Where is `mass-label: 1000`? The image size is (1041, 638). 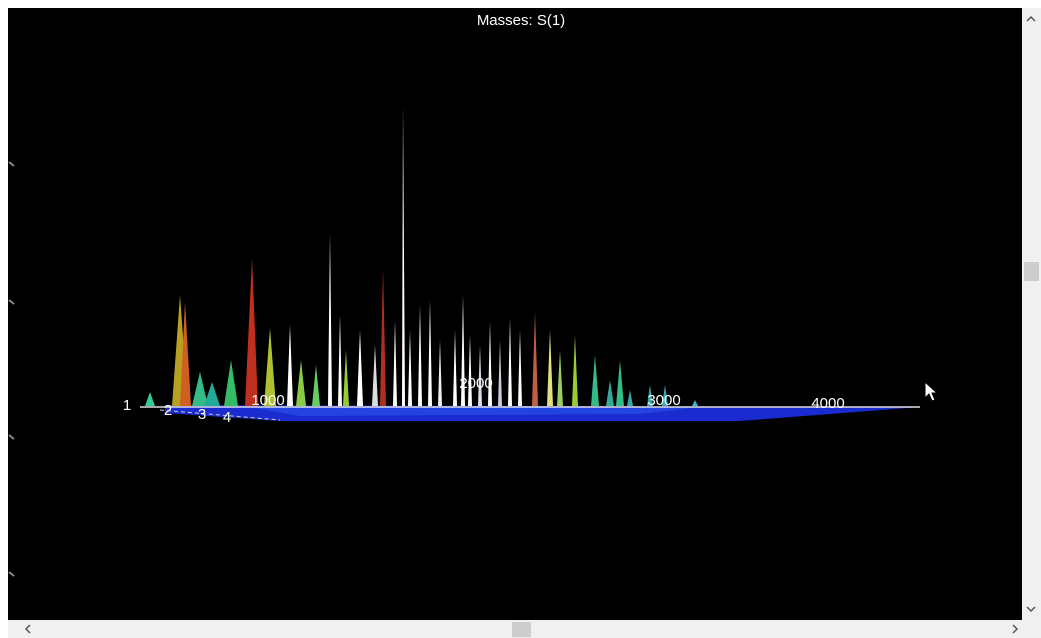 mass-label: 1000 is located at coordinates (267, 400).